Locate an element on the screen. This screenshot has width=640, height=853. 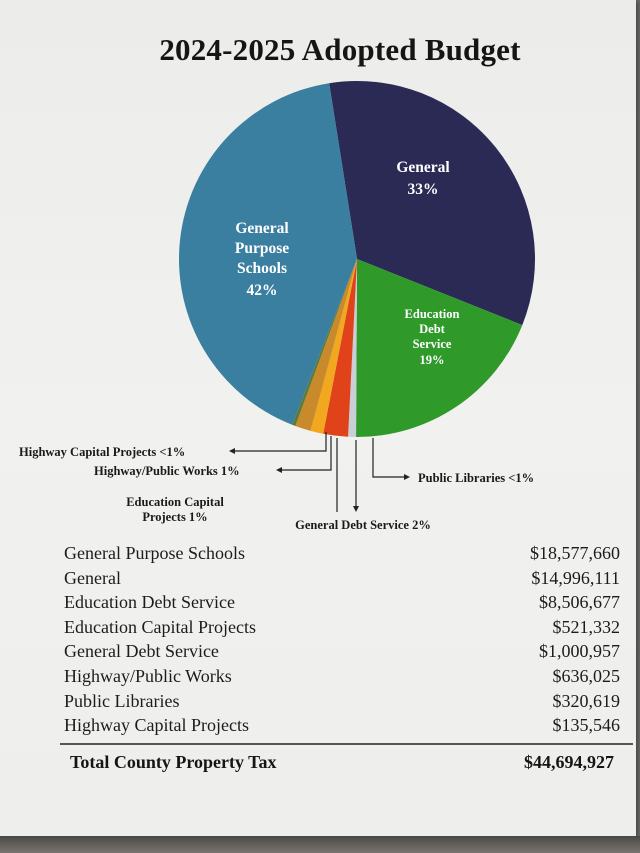
row-name: General Debt Service is located at coordinates (141, 651).